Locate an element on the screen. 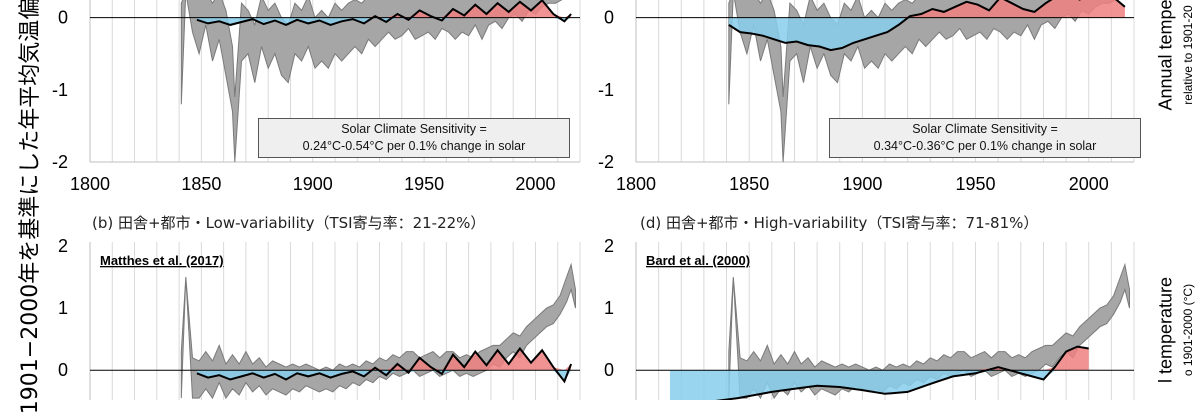 The height and width of the screenshot is (414, 1200). y-axis-label-japanese: 1901−2000年を基準にした年平均気温偏差 is located at coordinates (30, 207).